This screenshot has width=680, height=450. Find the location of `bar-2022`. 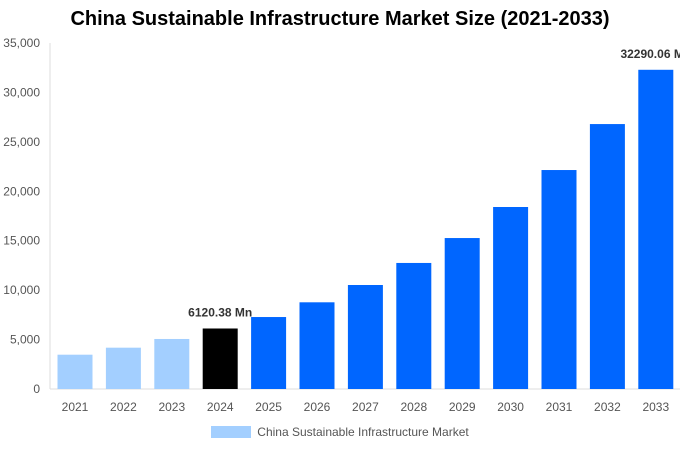

bar-2022 is located at coordinates (123, 368).